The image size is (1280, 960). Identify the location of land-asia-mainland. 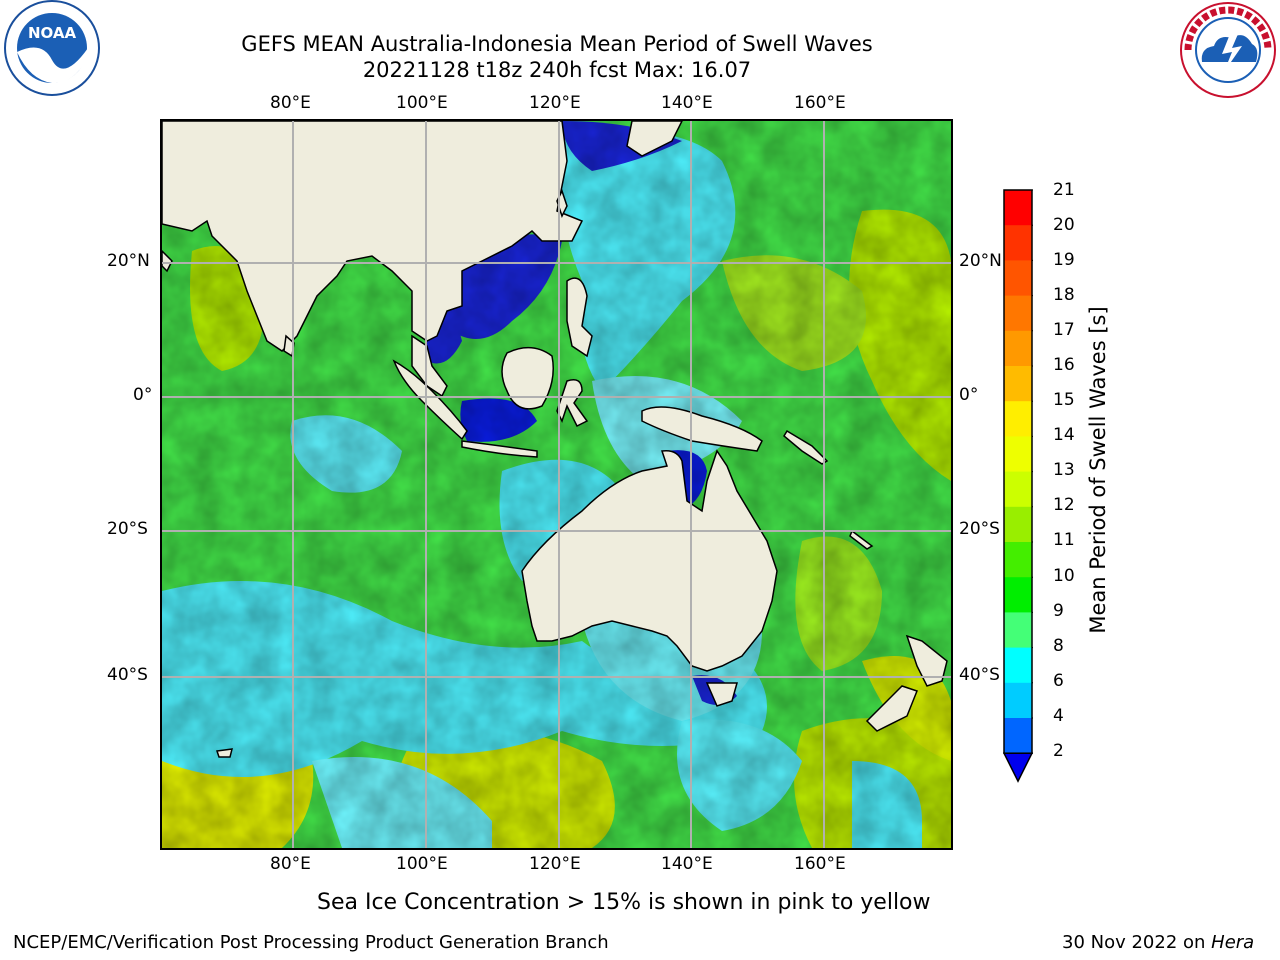
(373, 236).